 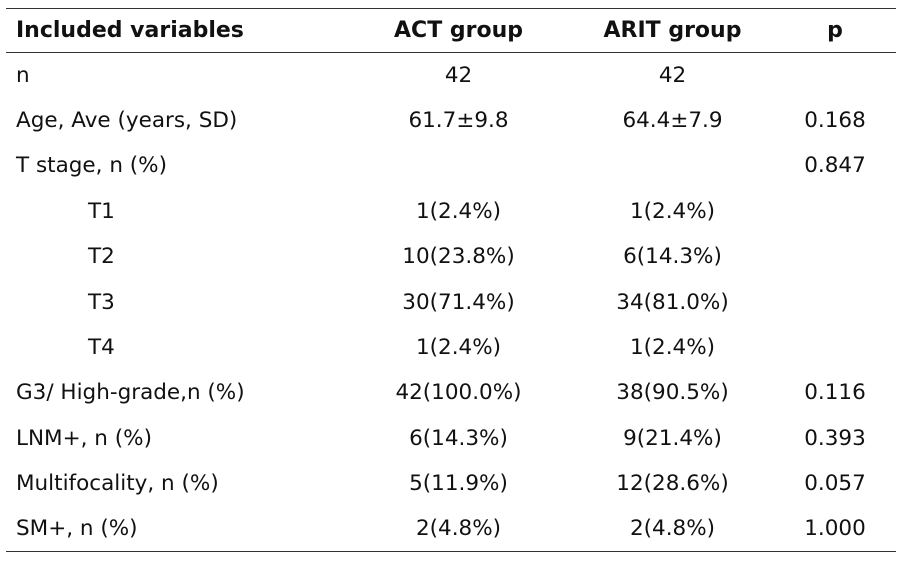 I want to click on table-row: SM+, n (%) 2(4.8%) 2(4.8%) 1.000, so click(x=451, y=529).